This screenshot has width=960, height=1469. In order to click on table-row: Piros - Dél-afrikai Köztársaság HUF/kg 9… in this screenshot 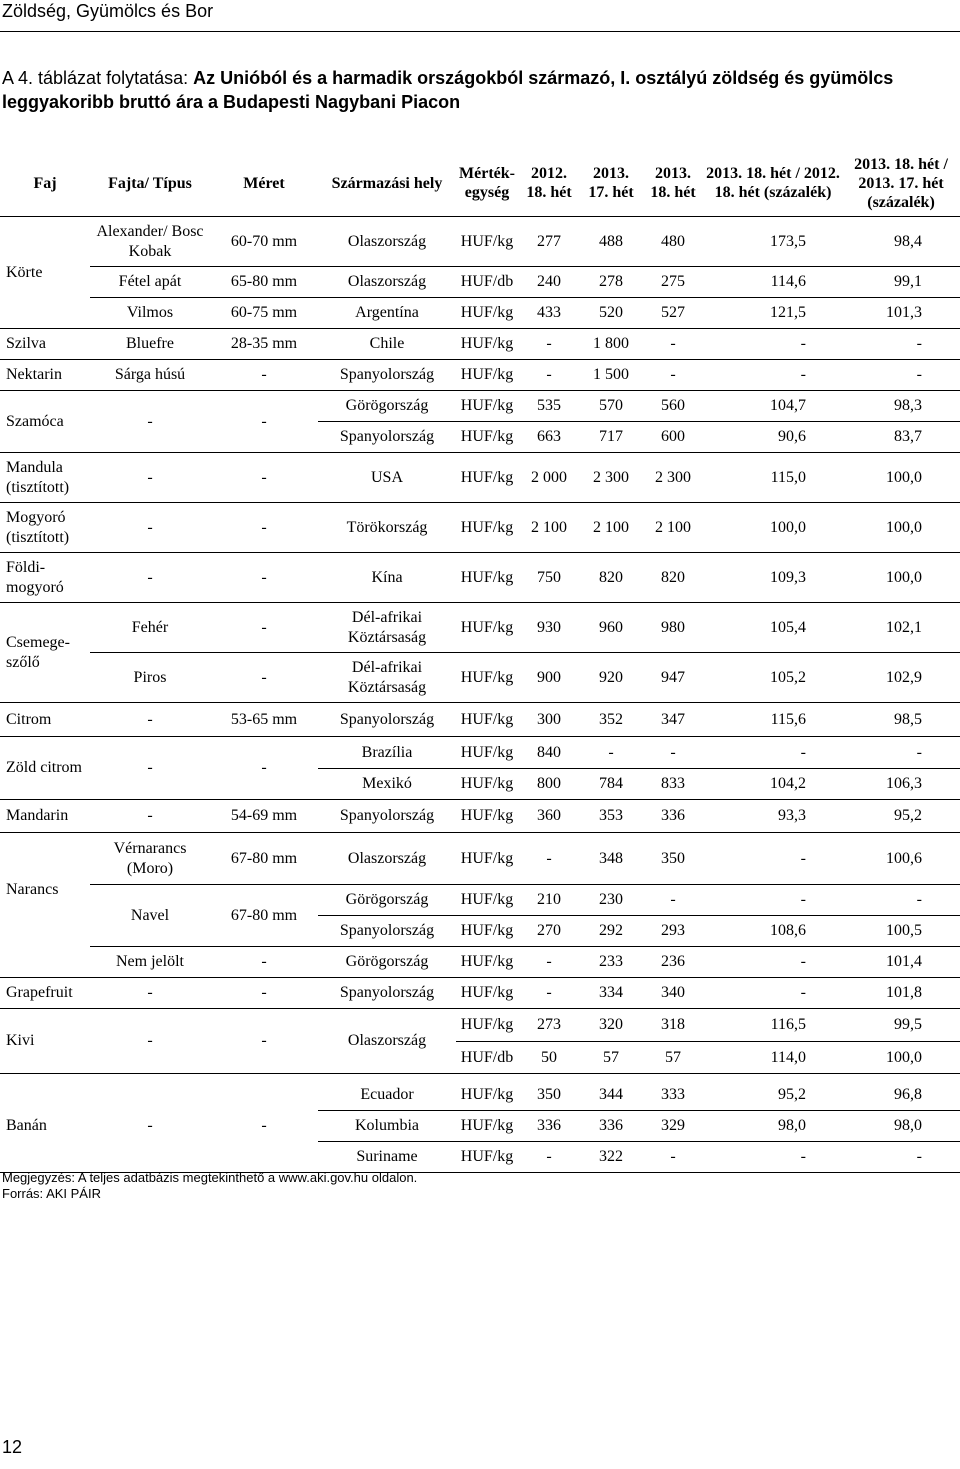, I will do `click(480, 677)`.